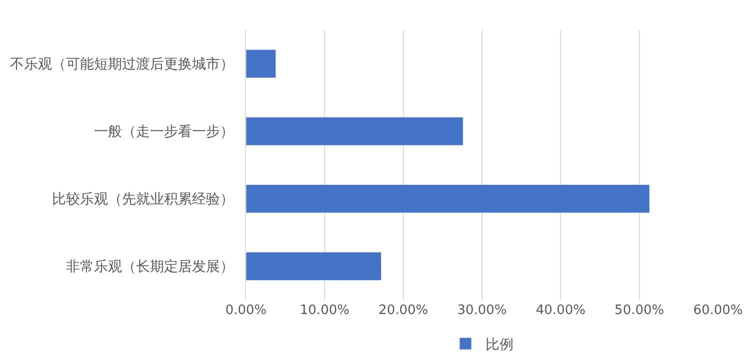  What do you see at coordinates (561, 310) in the screenshot?
I see `x-tick-label: 40.00%` at bounding box center [561, 310].